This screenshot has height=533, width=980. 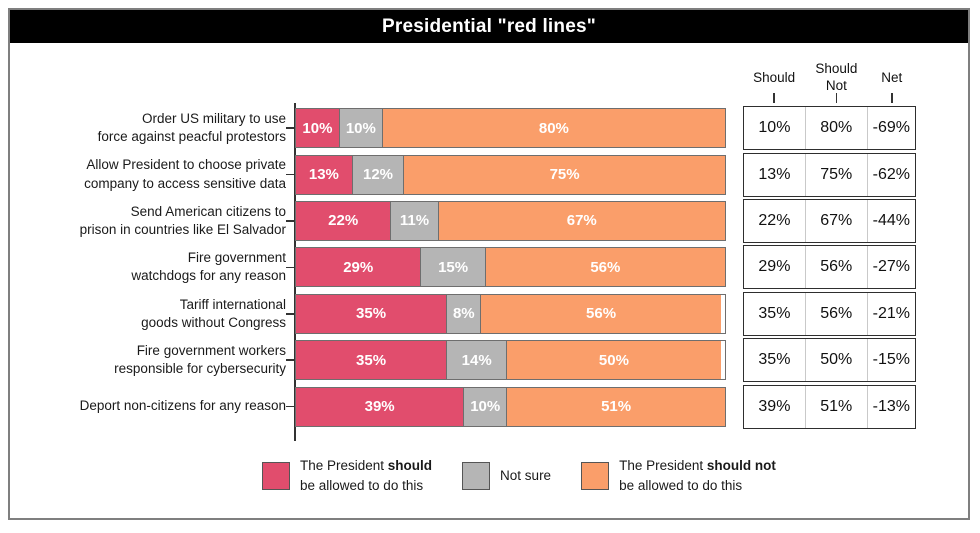 I want to click on bar-segment-should-not: 75%, so click(x=564, y=174).